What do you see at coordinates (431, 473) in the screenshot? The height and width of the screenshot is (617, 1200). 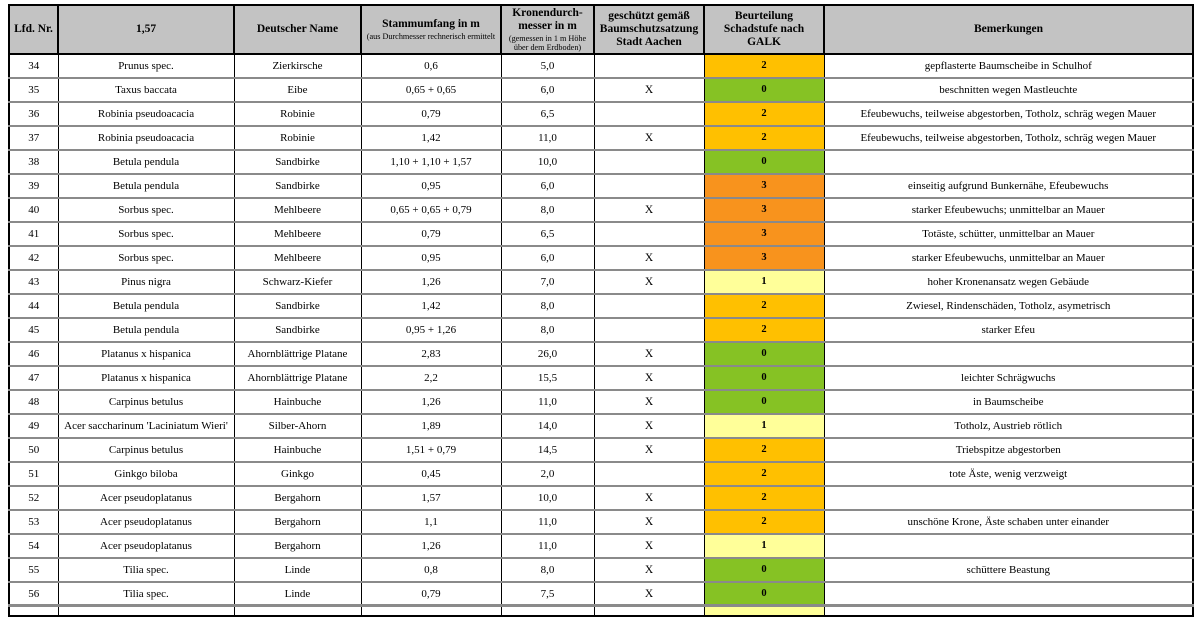 I see `cell-stammumfang: 0,45` at bounding box center [431, 473].